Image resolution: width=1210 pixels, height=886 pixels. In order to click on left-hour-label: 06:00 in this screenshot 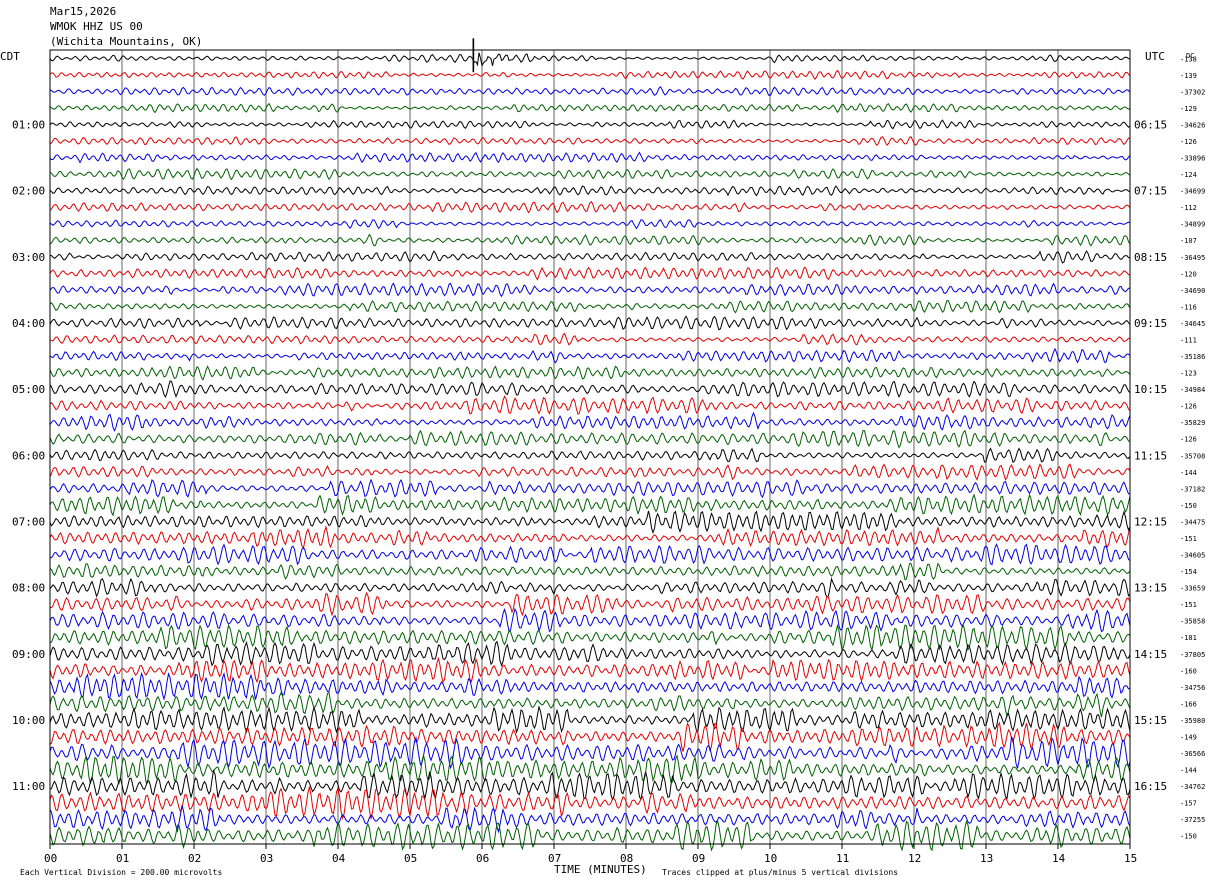, I will do `click(28, 455)`.